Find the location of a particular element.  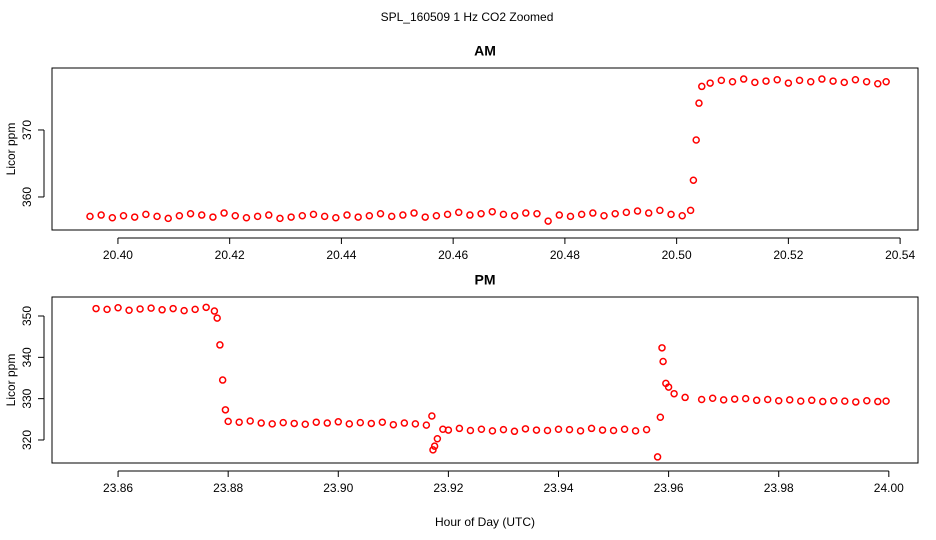

figure-title: SPL_160509 1 Hz CO2 Zoomed is located at coordinates (467, 17).